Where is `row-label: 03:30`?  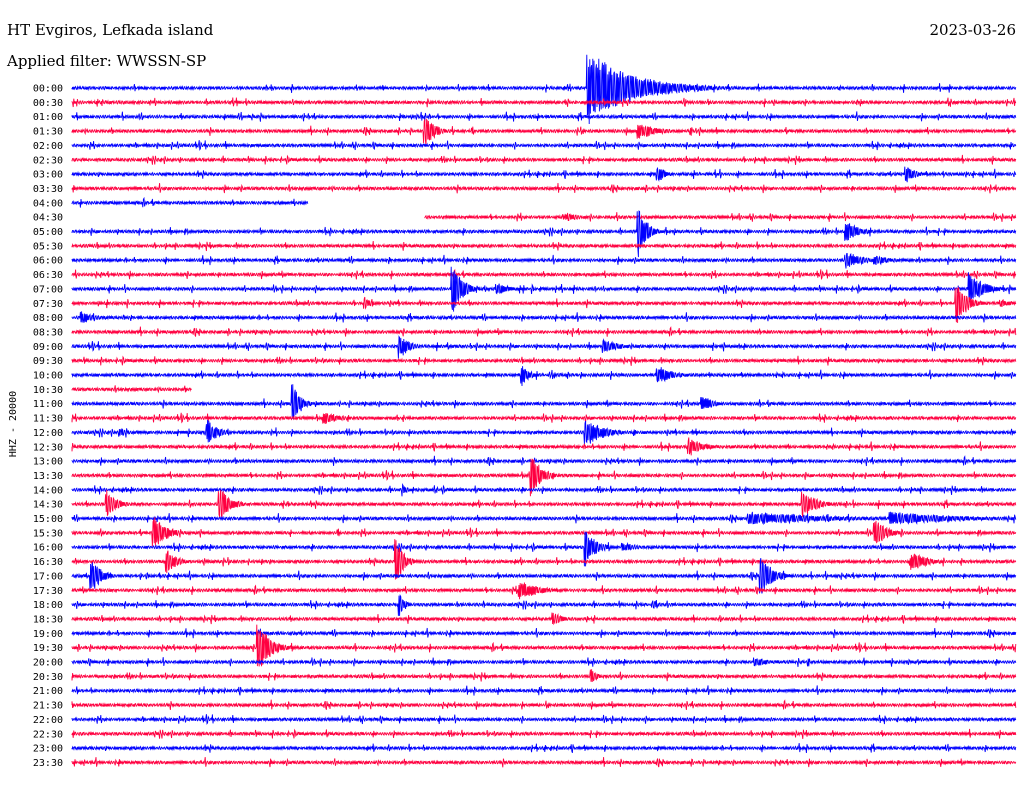 row-label: 03:30 is located at coordinates (48, 189).